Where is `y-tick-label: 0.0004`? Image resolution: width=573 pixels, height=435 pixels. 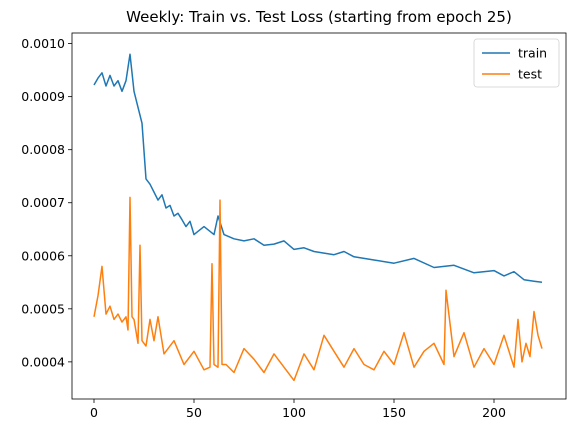
y-tick-label: 0.0004 is located at coordinates (43, 361).